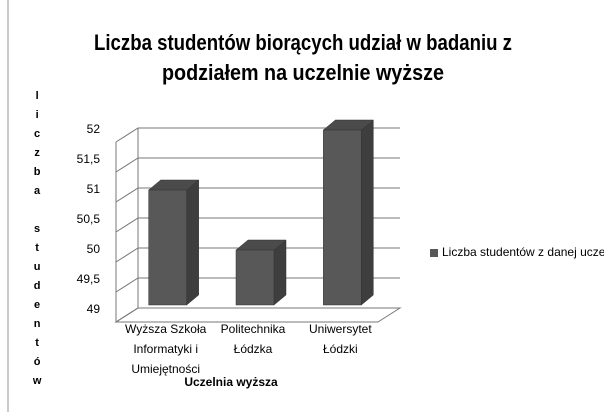  Describe the element at coordinates (303, 72) in the screenshot. I see `chart-title: podziałem na uczelnie wyższe` at that location.